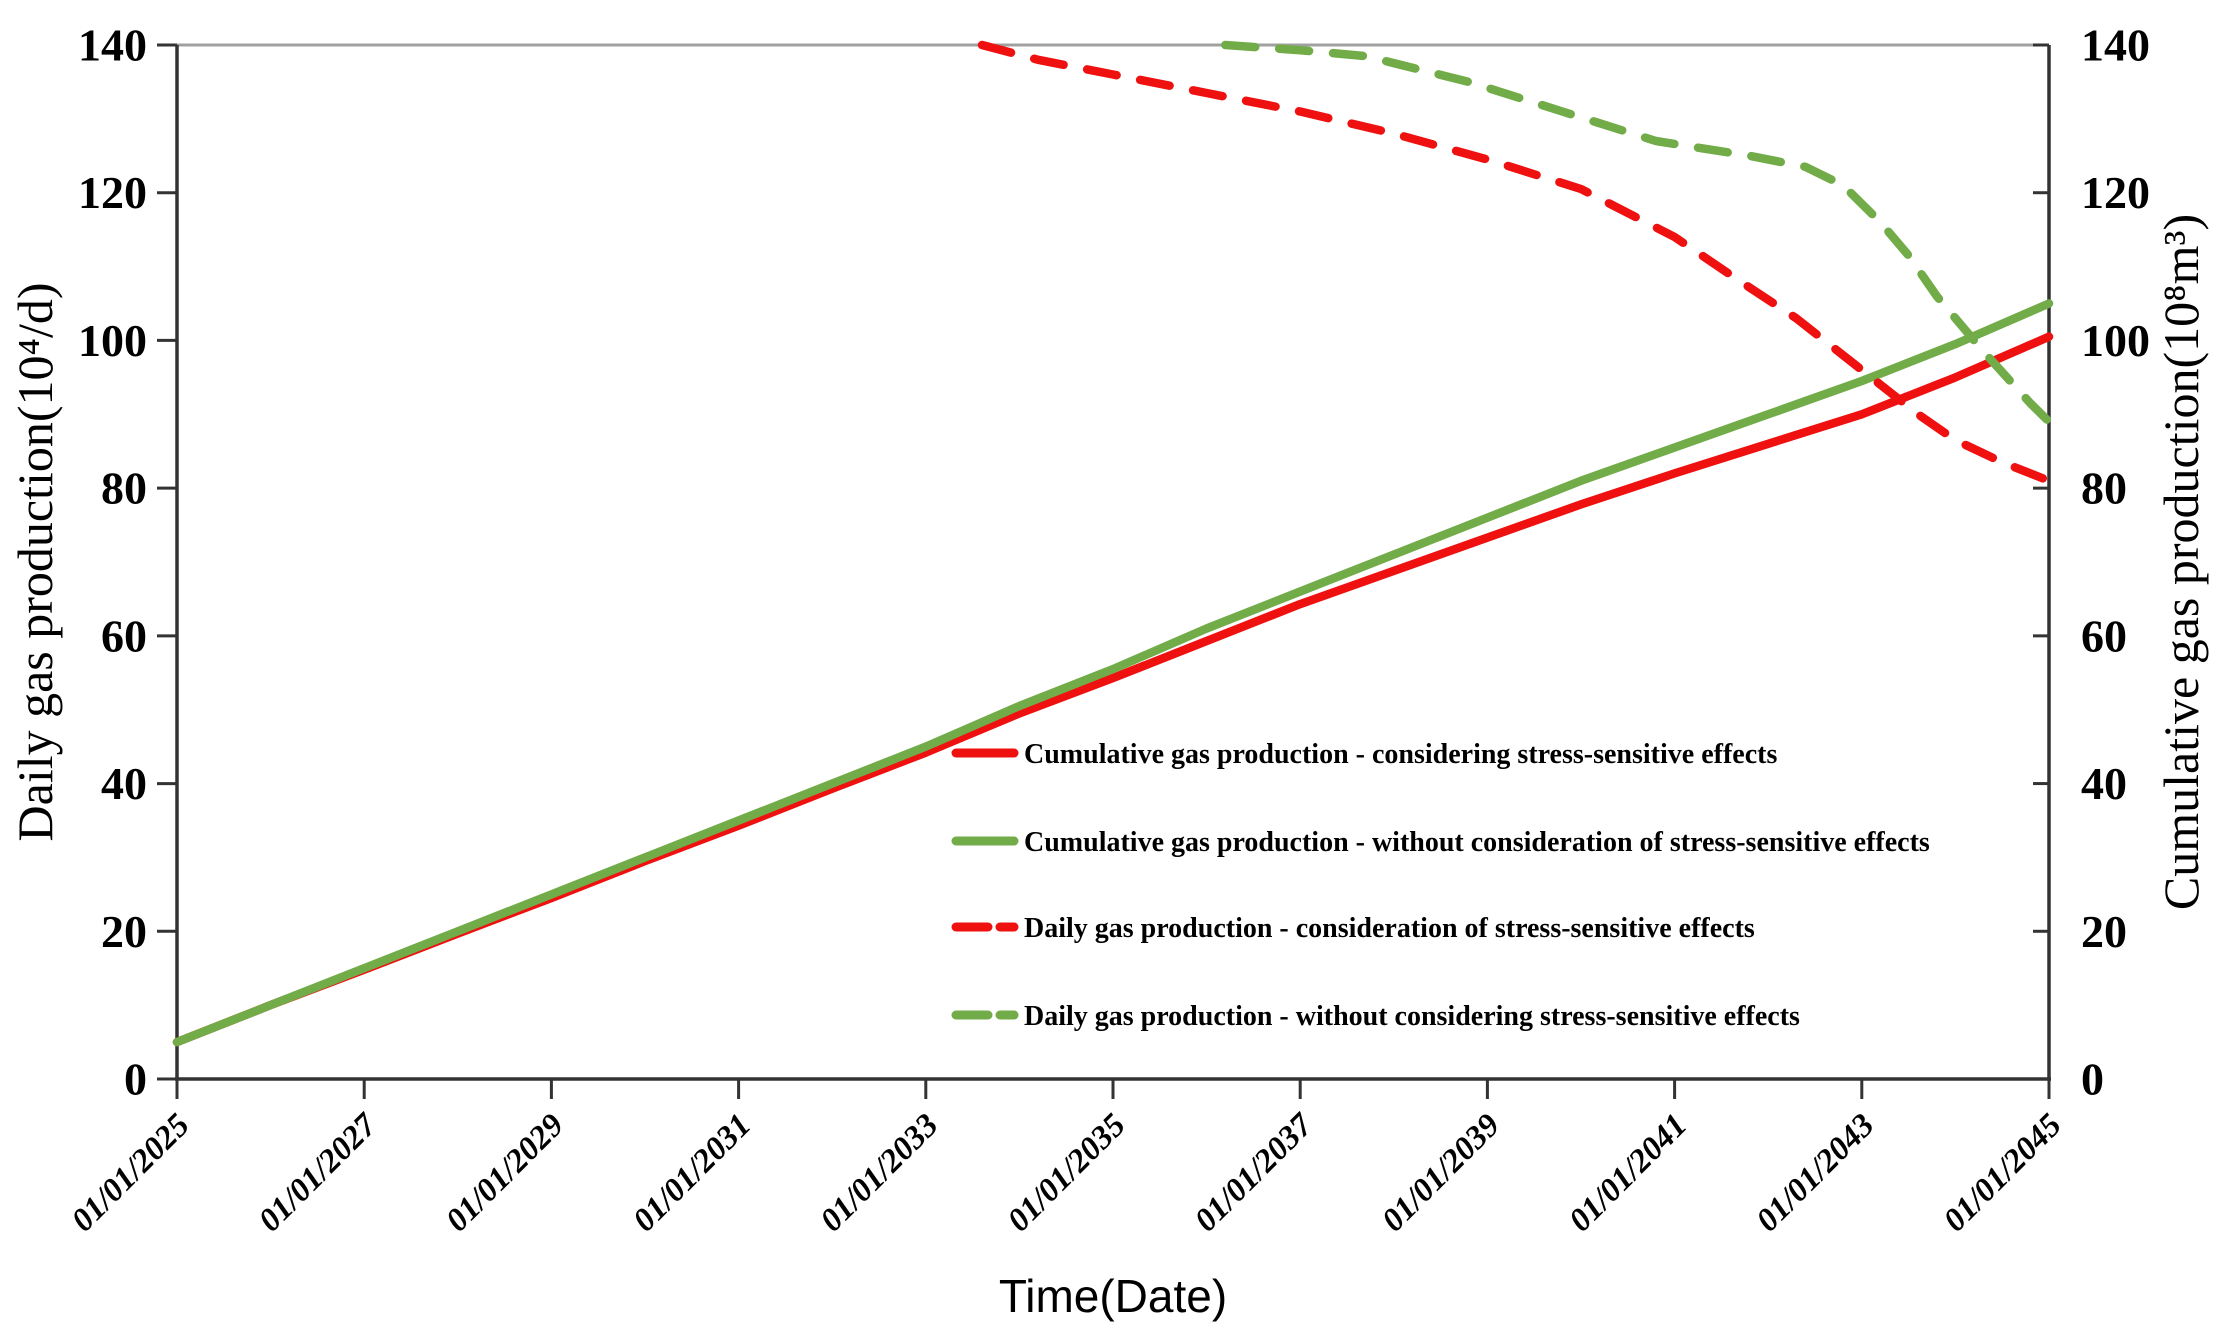 The width and height of the screenshot is (2229, 1344). Describe the element at coordinates (2092, 1079) in the screenshot. I see `y-right-tick-label: 0` at that location.